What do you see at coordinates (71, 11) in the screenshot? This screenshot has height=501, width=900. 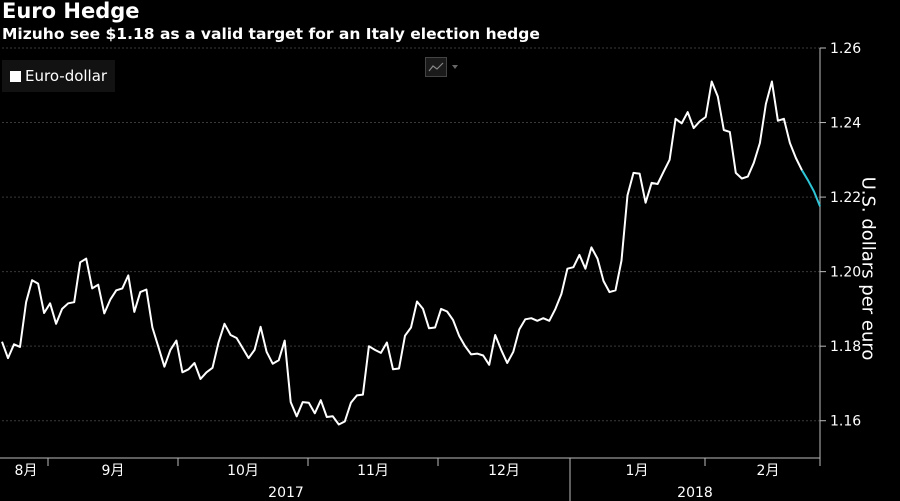 I see `chart-title: Euro Hedge` at bounding box center [71, 11].